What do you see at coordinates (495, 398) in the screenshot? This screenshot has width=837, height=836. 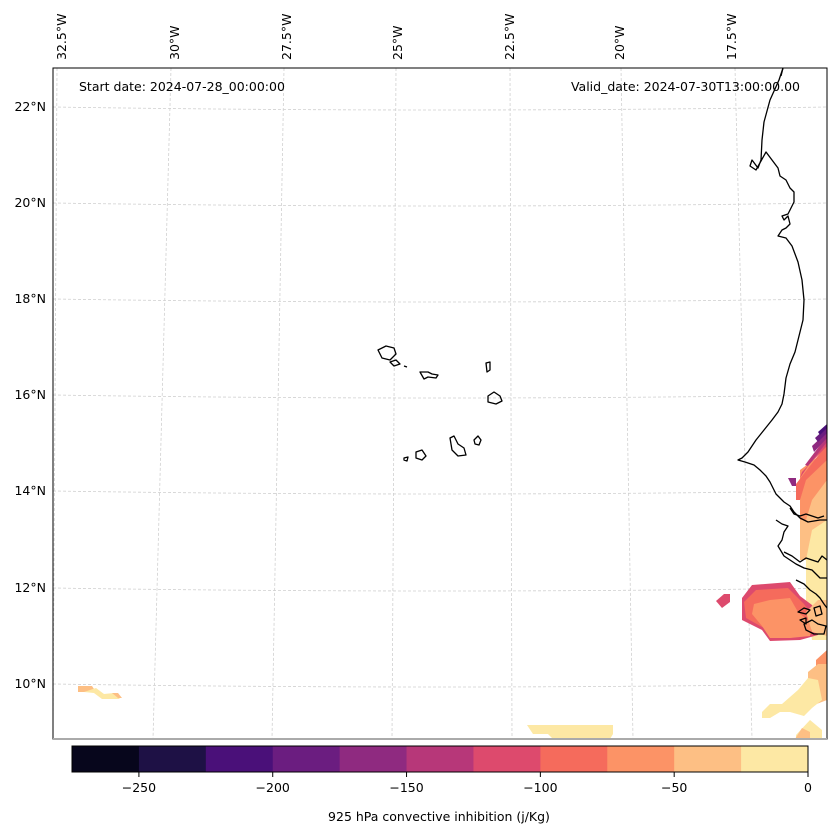 I see `island-boa-vista` at bounding box center [495, 398].